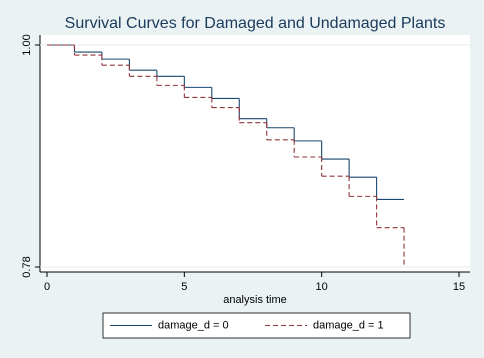 Image resolution: width=484 pixels, height=358 pixels. Describe the element at coordinates (256, 325) in the screenshot. I see `legend` at that location.